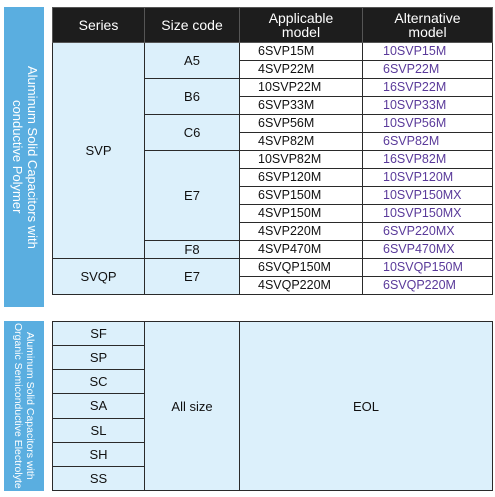 The width and height of the screenshot is (495, 497). Describe the element at coordinates (98, 454) in the screenshot. I see `eol-series-cell: SH` at that location.